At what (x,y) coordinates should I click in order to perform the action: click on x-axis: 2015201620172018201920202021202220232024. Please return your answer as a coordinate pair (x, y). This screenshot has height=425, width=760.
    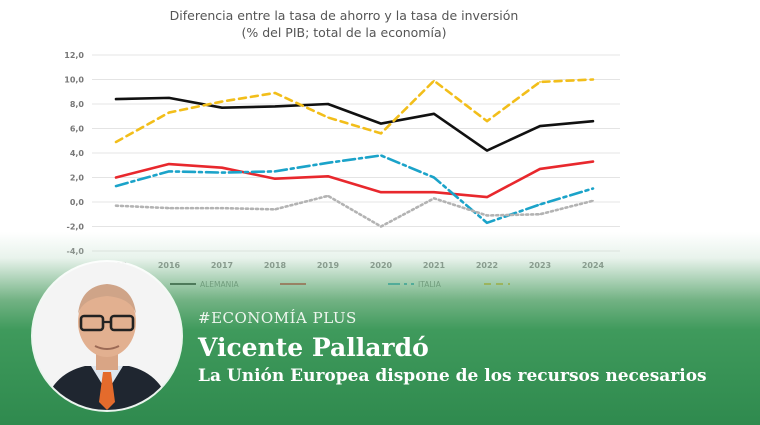
    Looking at the image, I should click on (355, 265).